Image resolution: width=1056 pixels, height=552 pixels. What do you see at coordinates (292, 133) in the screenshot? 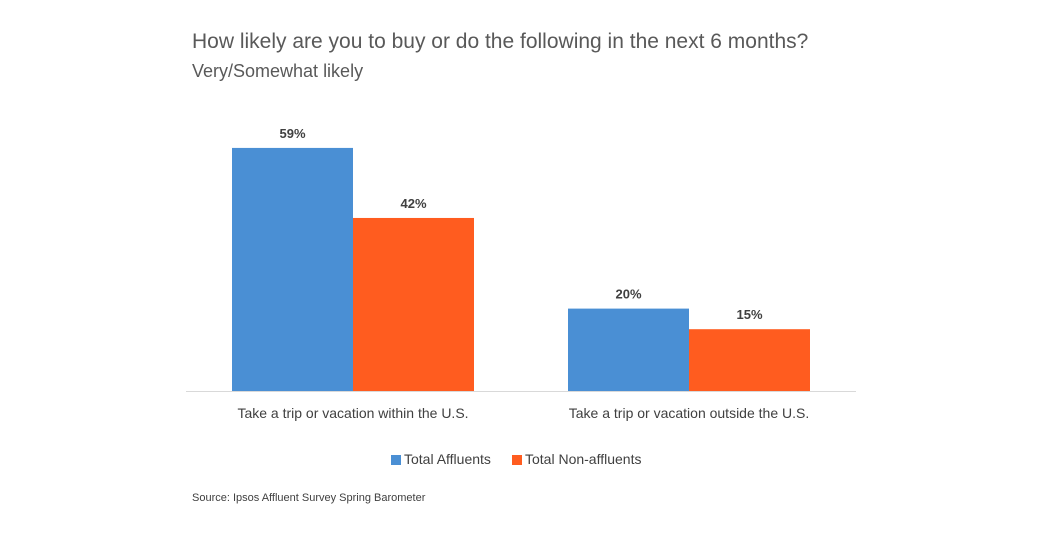
I see `data-label: 59%` at bounding box center [292, 133].